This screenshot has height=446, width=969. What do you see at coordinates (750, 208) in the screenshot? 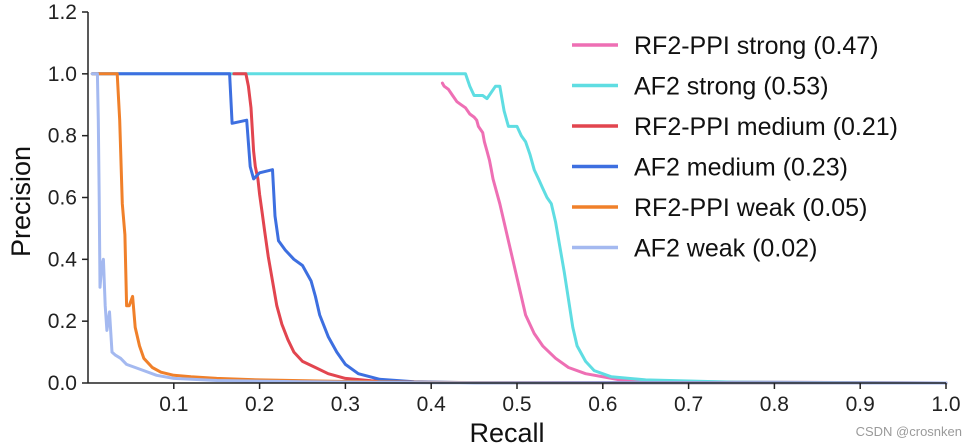
I see `legend-label-4: RF2-PPI weak (0.05)` at bounding box center [750, 208].